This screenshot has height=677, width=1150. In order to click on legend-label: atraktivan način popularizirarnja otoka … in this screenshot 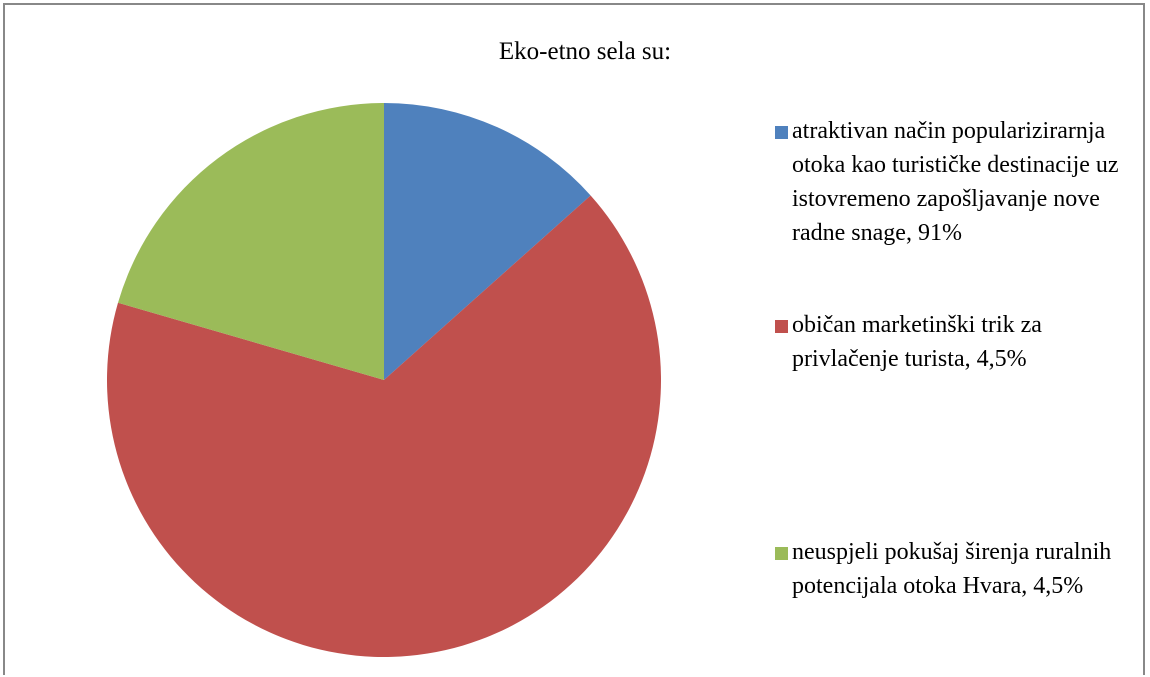, I will do `click(955, 182)`.